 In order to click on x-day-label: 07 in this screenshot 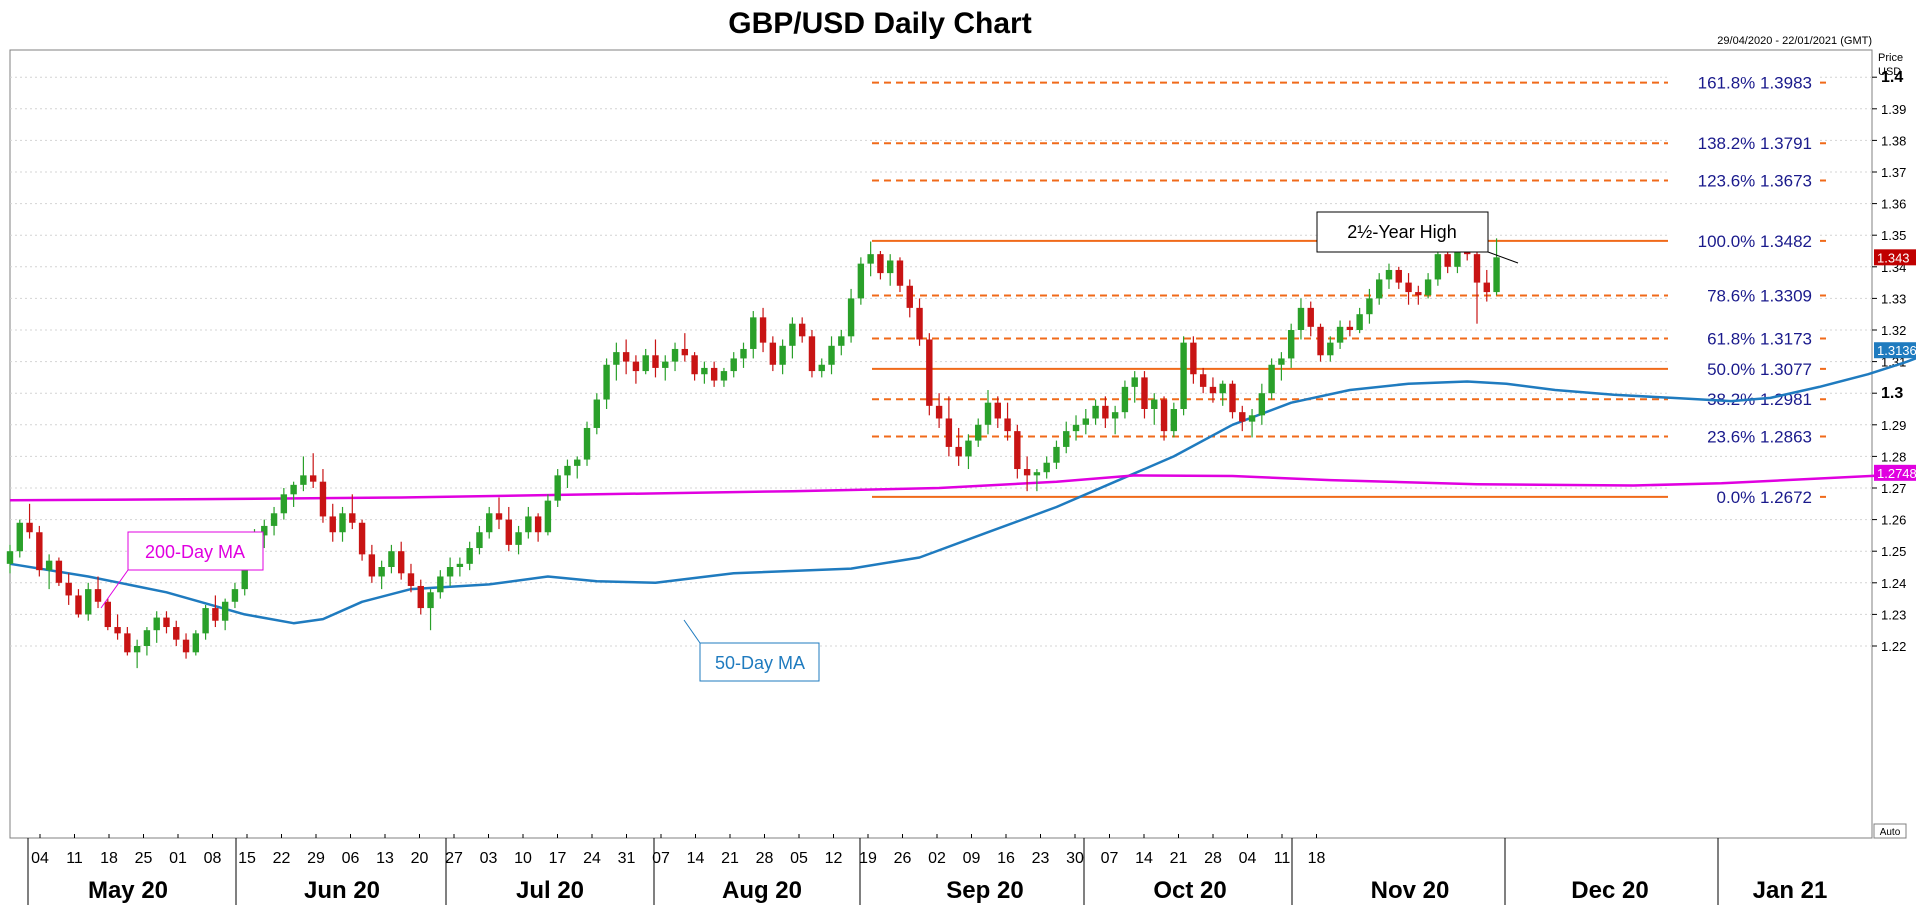, I will do `click(1110, 858)`.